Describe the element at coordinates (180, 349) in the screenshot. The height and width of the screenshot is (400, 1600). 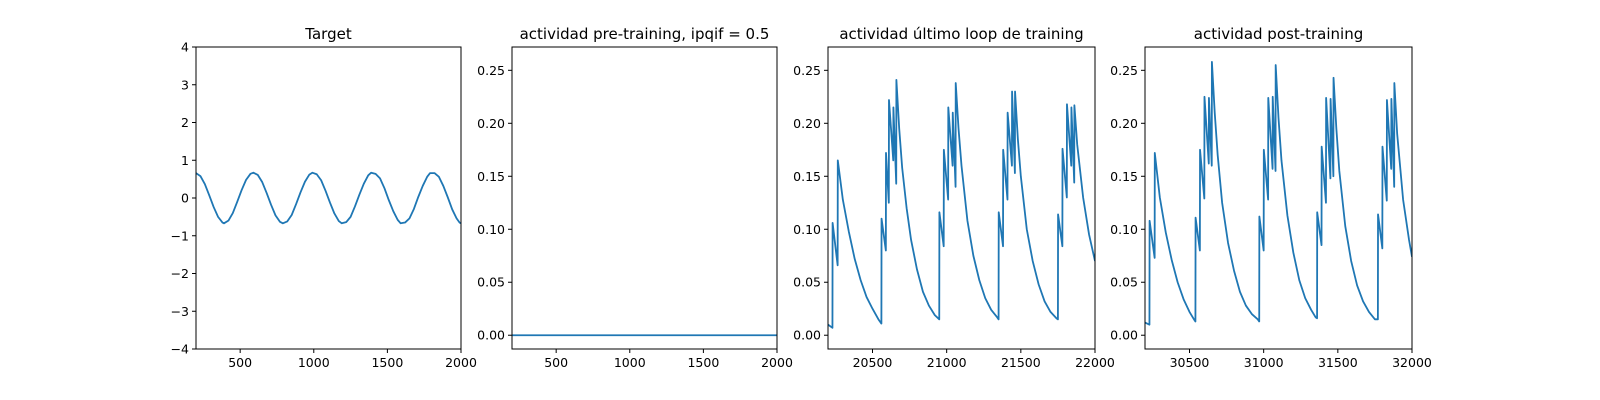
I see `y-tick-label: −4` at that location.